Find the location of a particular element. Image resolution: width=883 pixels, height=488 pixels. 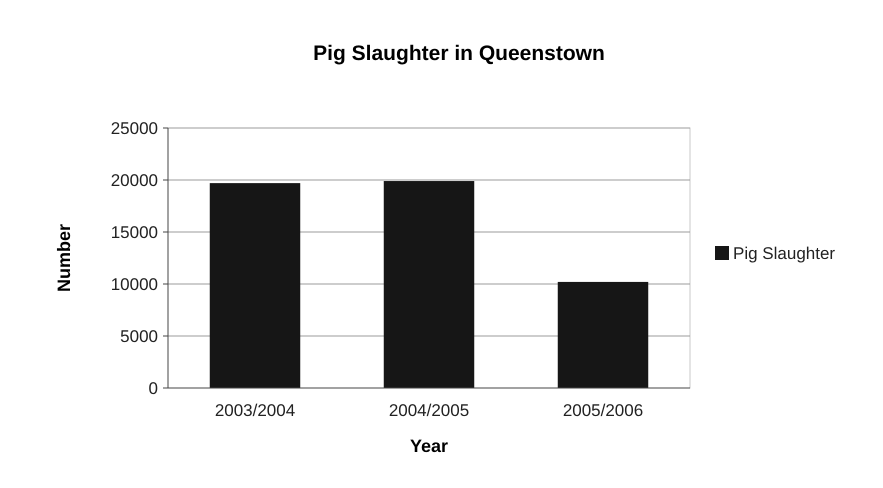

x-tick-label: 2003/2004 is located at coordinates (255, 410).